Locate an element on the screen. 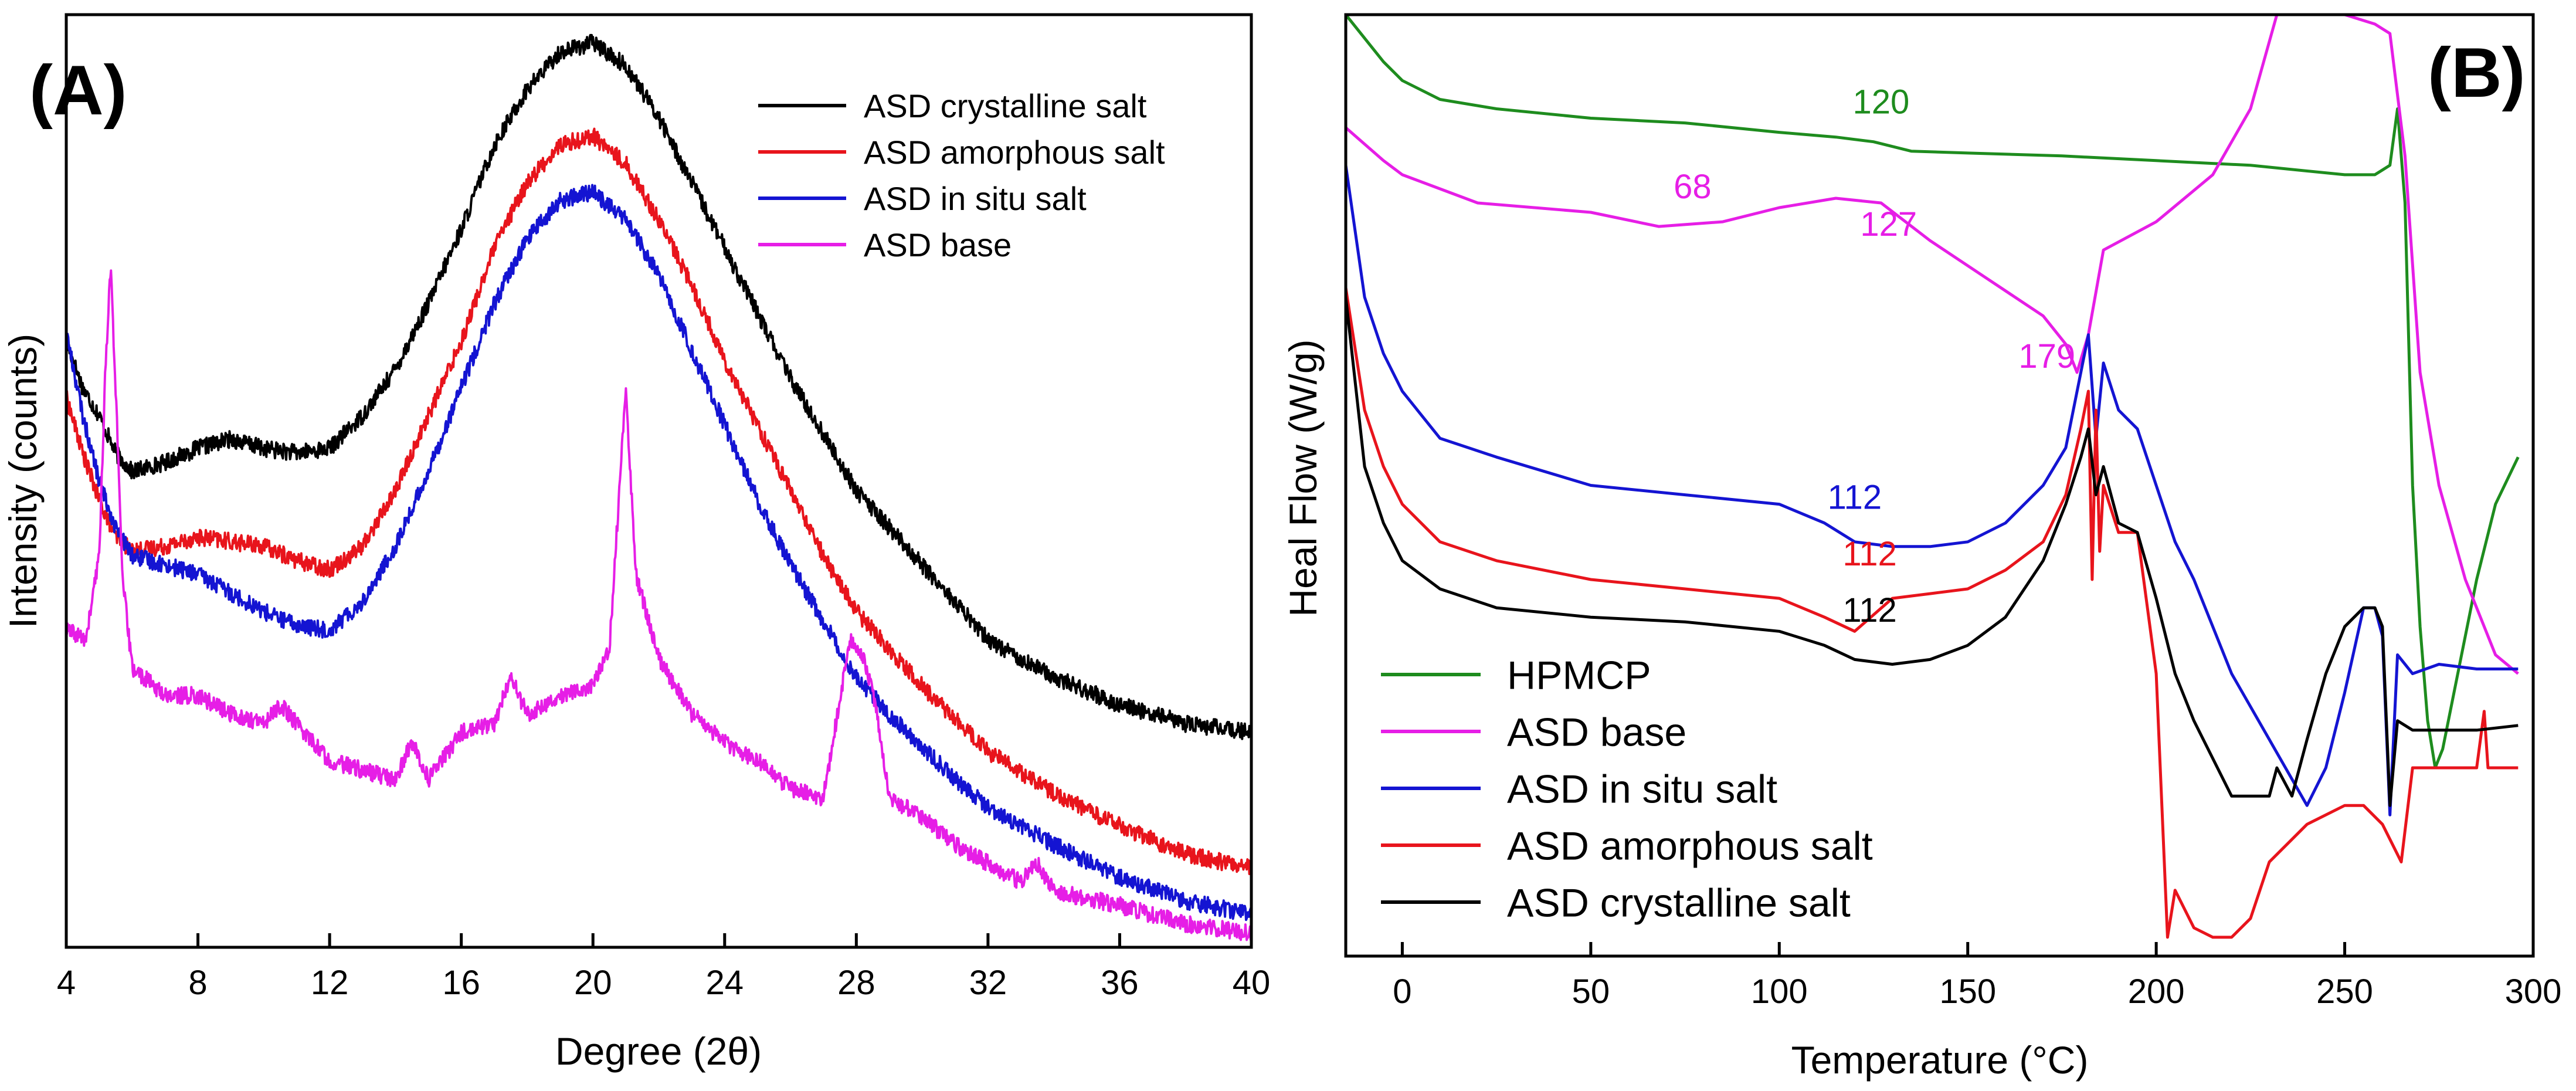 This screenshot has height=1091, width=2576. panel-b-legend-label-asd-crystalline-salt: ASD crystalline salt is located at coordinates (1679, 902).